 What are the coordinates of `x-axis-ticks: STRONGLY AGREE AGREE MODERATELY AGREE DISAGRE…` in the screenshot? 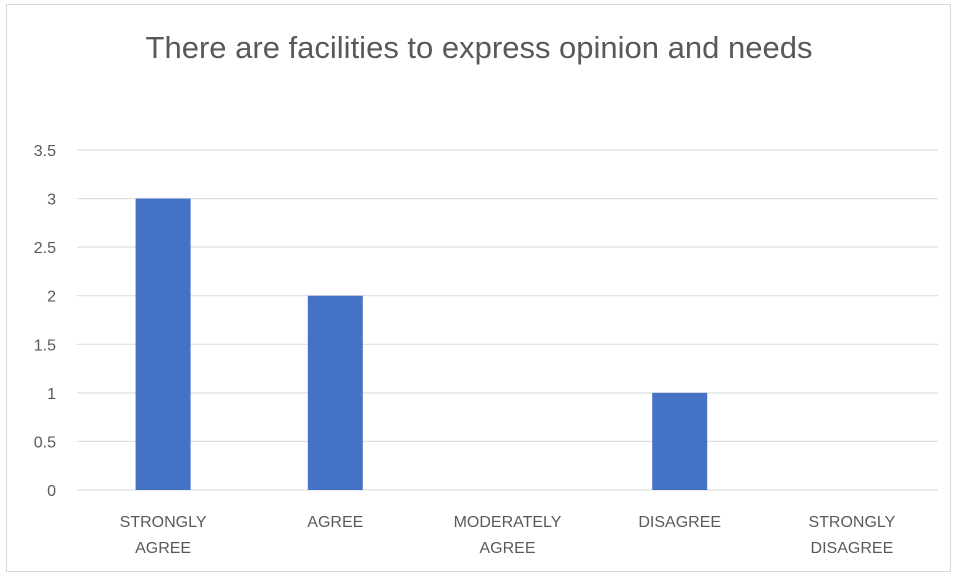 It's located at (508, 535).